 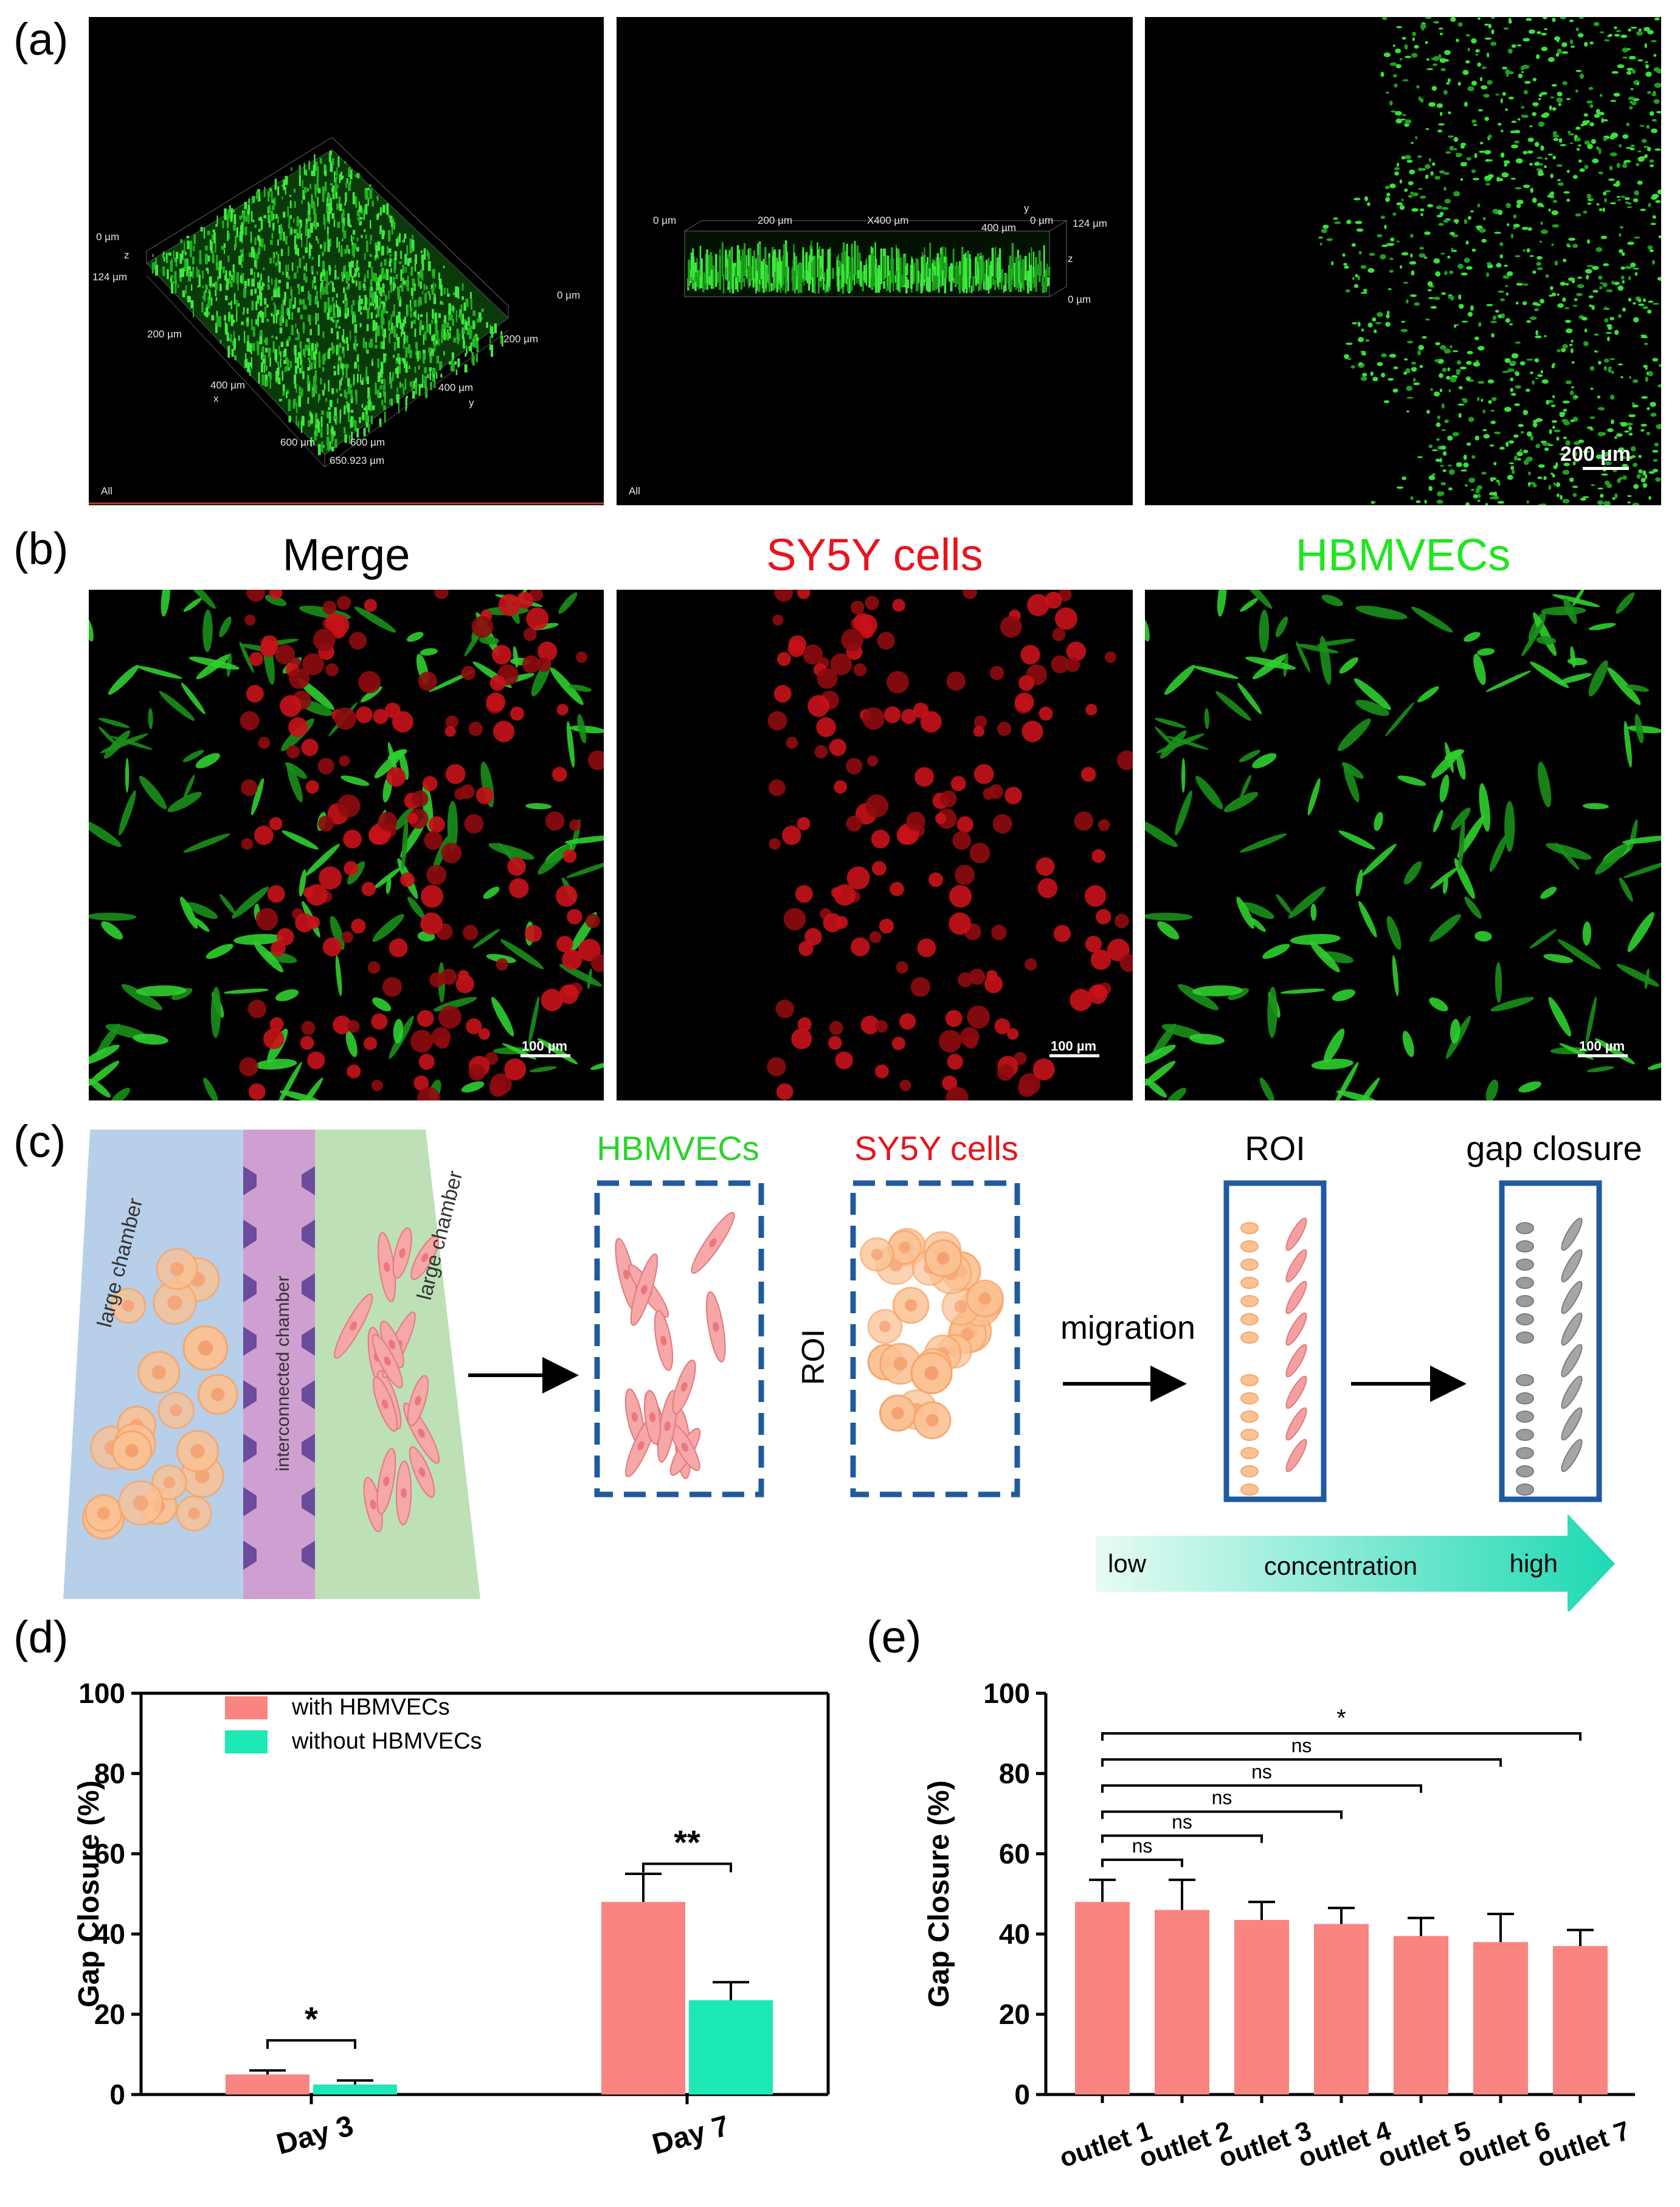 I want to click on y-tick-label: 60, so click(x=109, y=1854).